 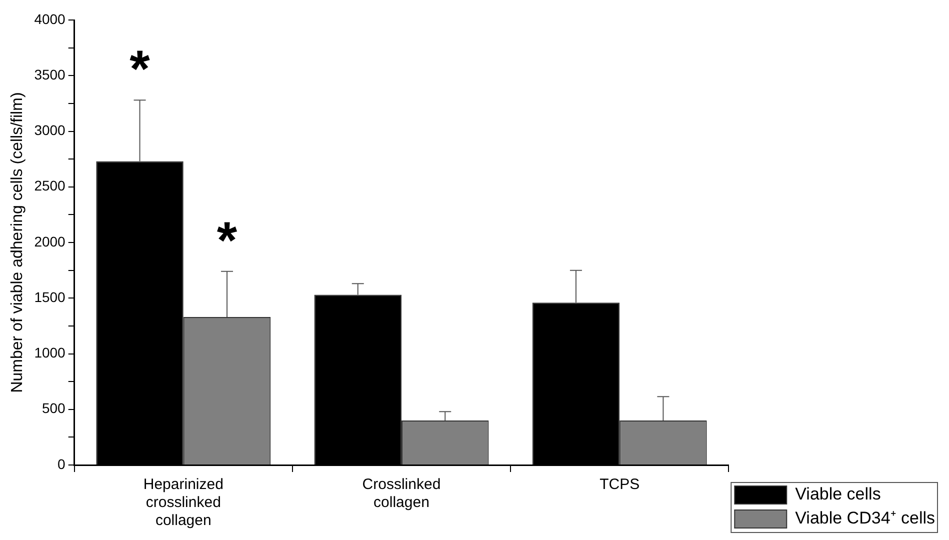 What do you see at coordinates (620, 485) in the screenshot?
I see `x-tick-label: TCPS` at bounding box center [620, 485].